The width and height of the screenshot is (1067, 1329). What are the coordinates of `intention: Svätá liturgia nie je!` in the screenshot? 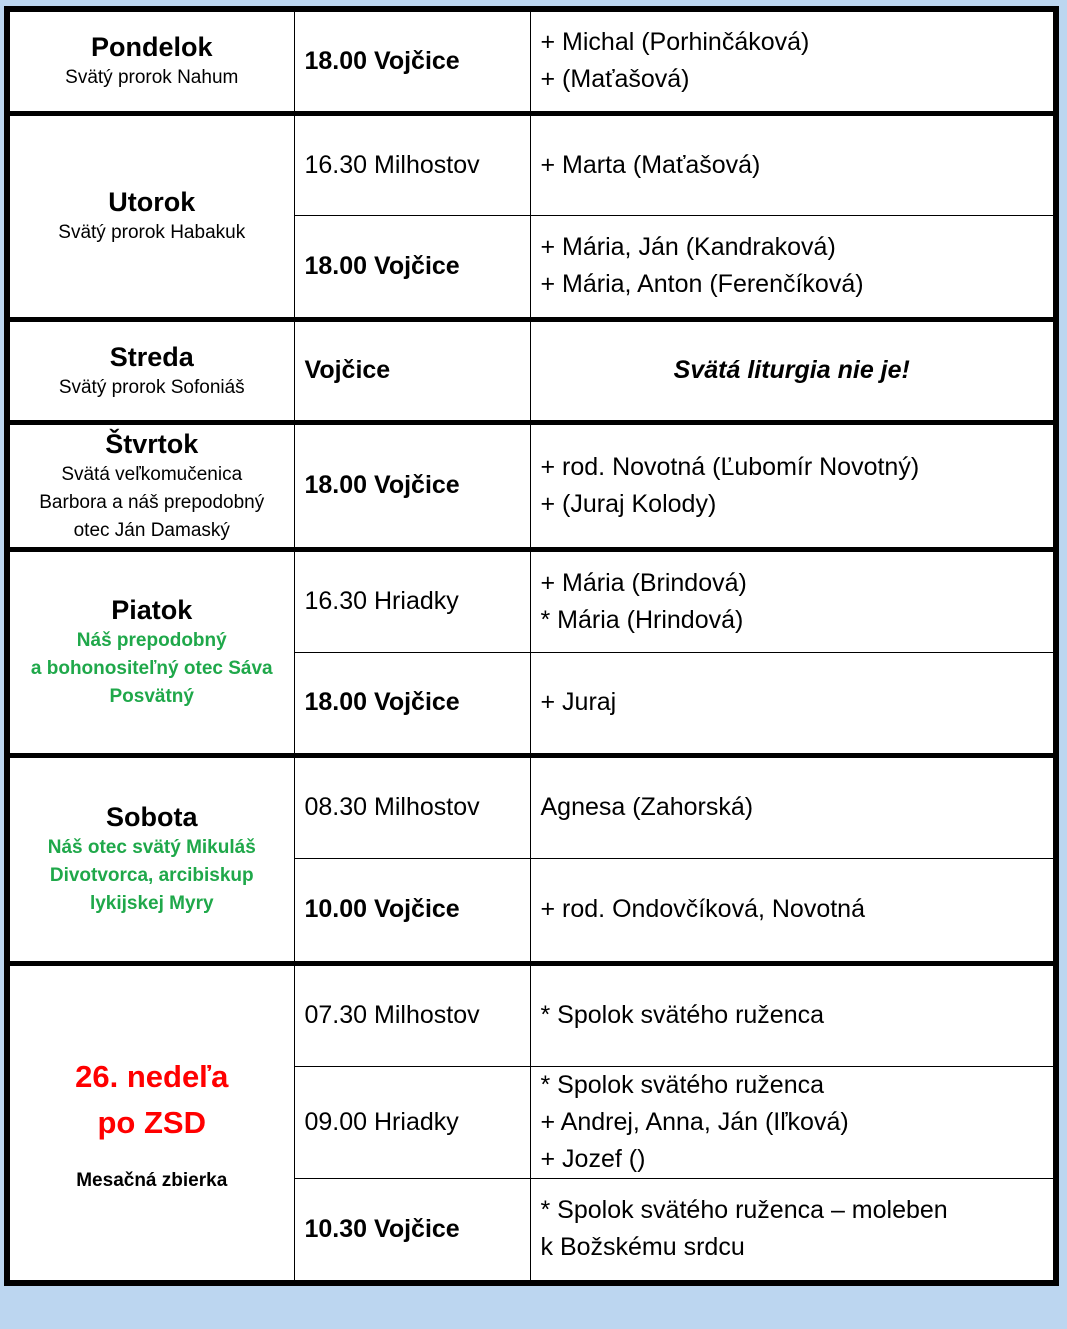 It's located at (791, 370).